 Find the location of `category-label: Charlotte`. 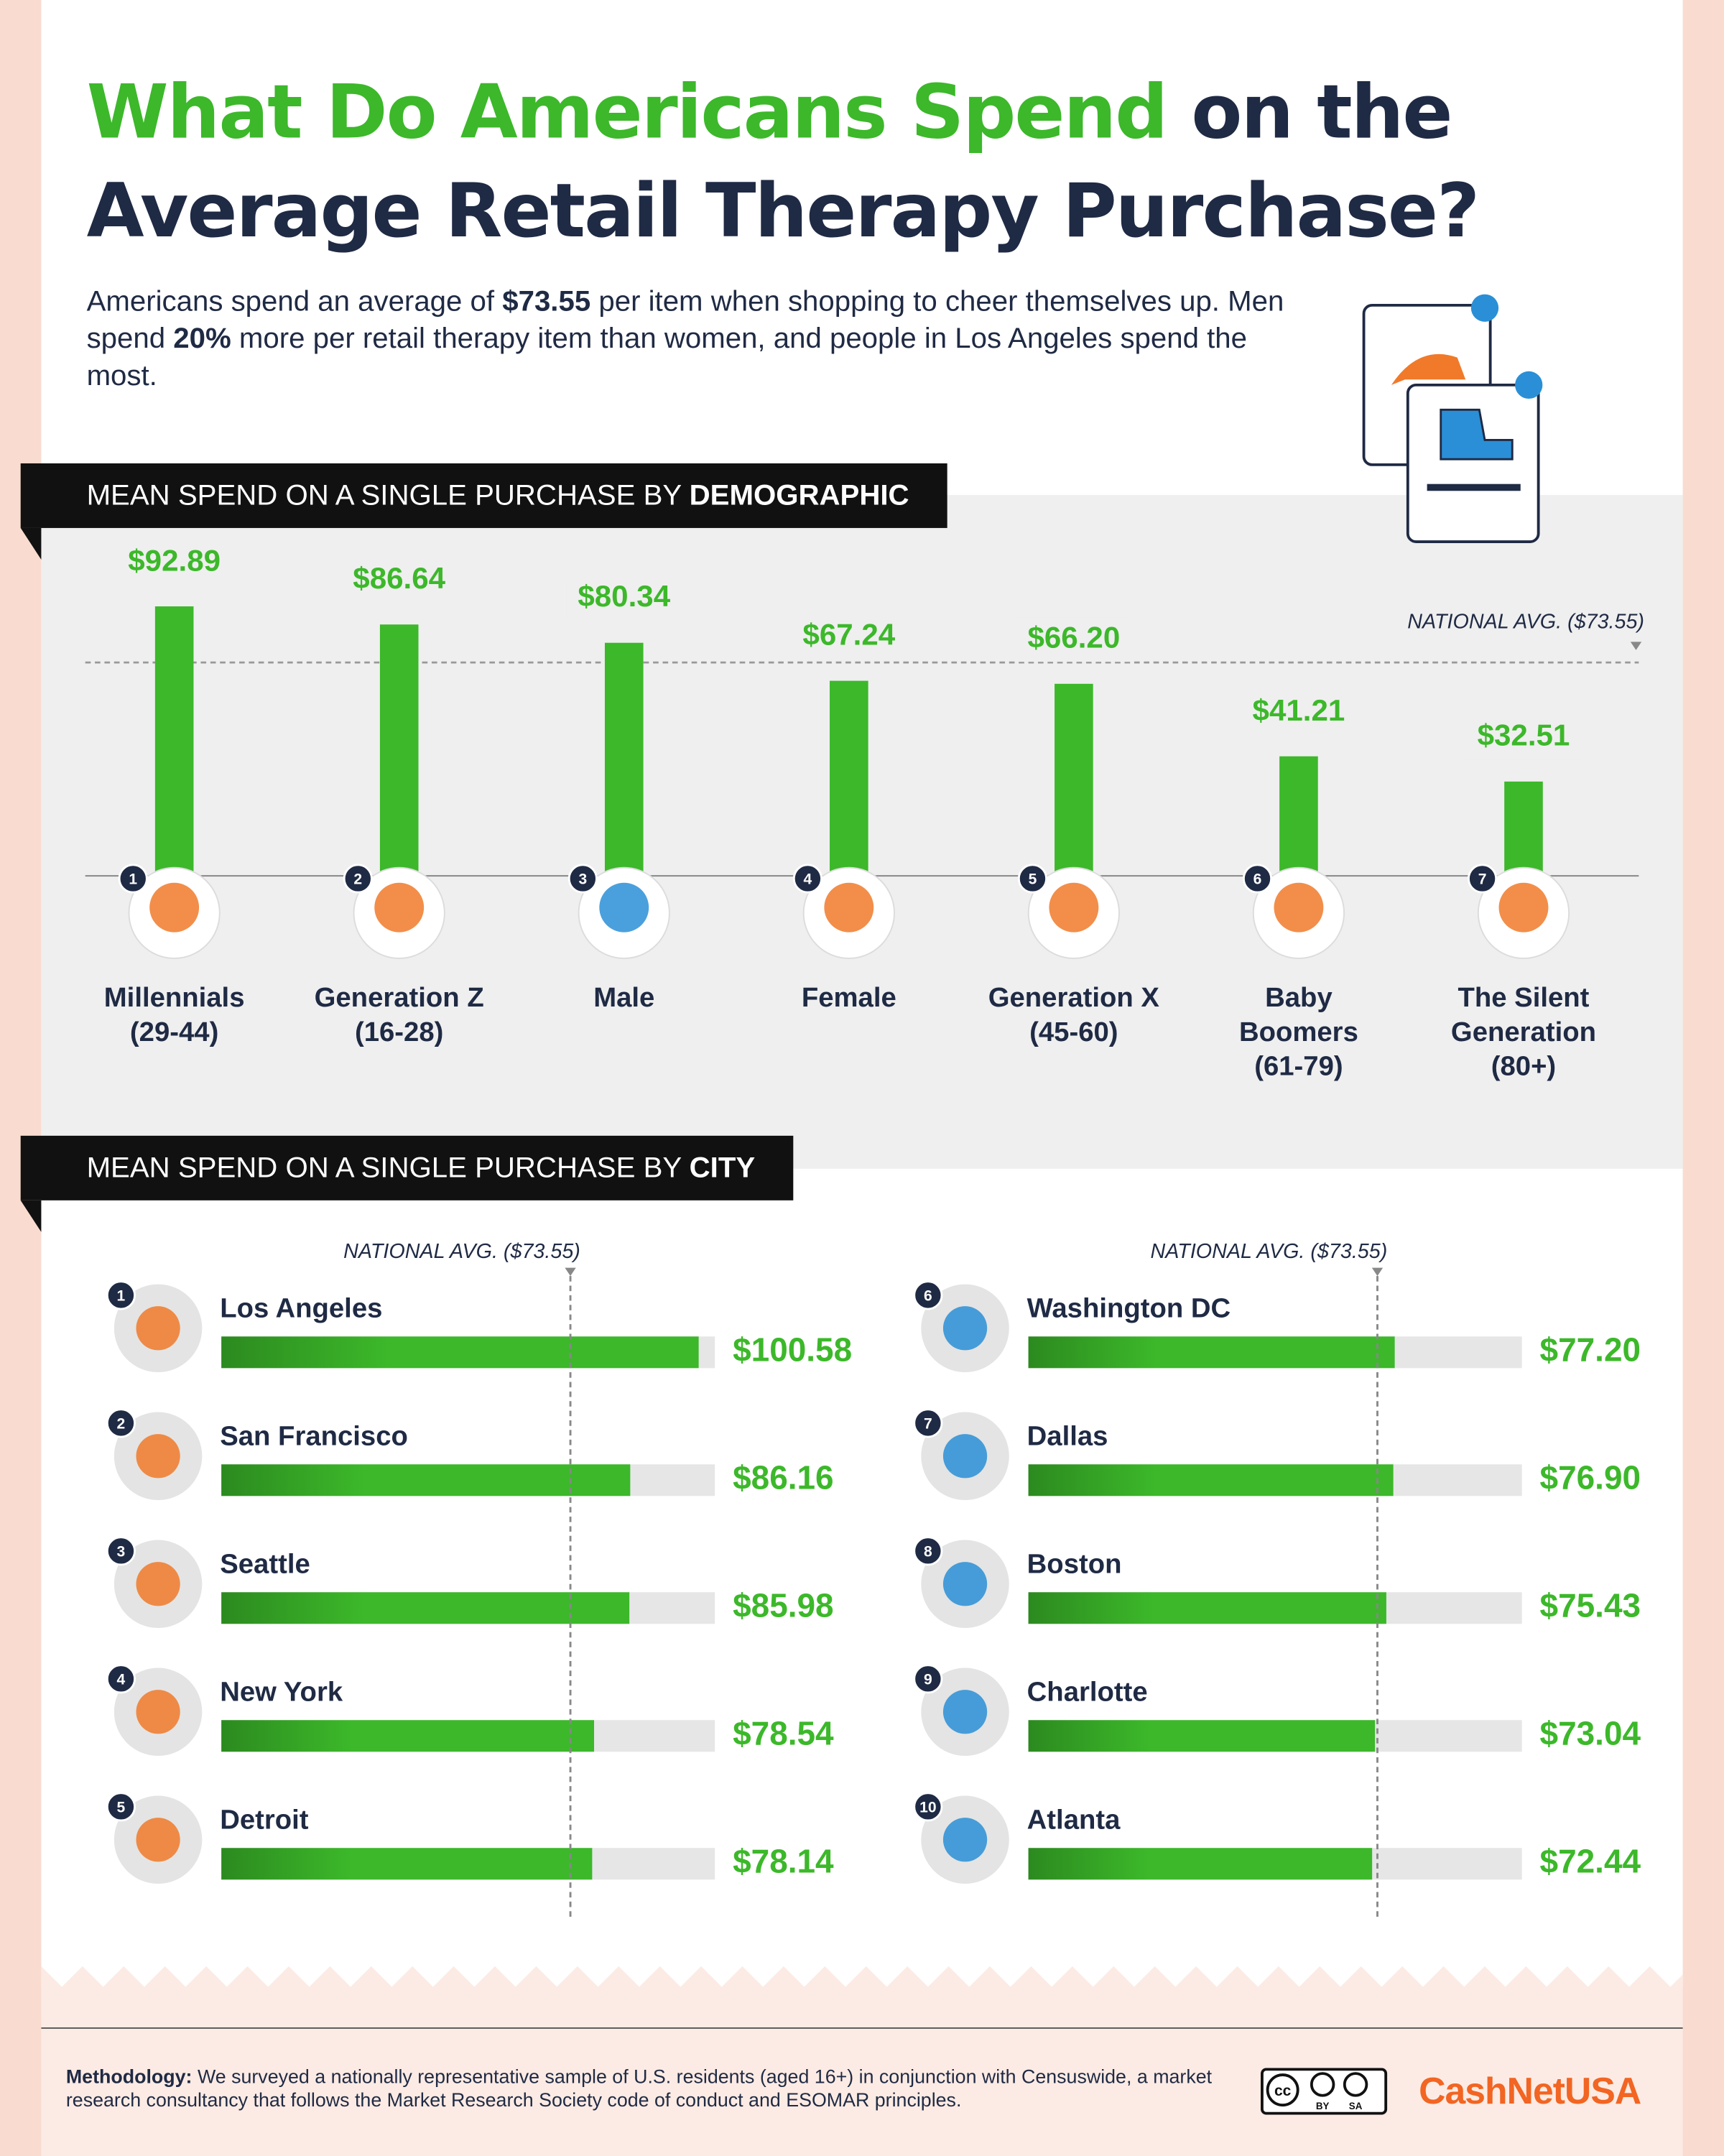

category-label: Charlotte is located at coordinates (1087, 1693).